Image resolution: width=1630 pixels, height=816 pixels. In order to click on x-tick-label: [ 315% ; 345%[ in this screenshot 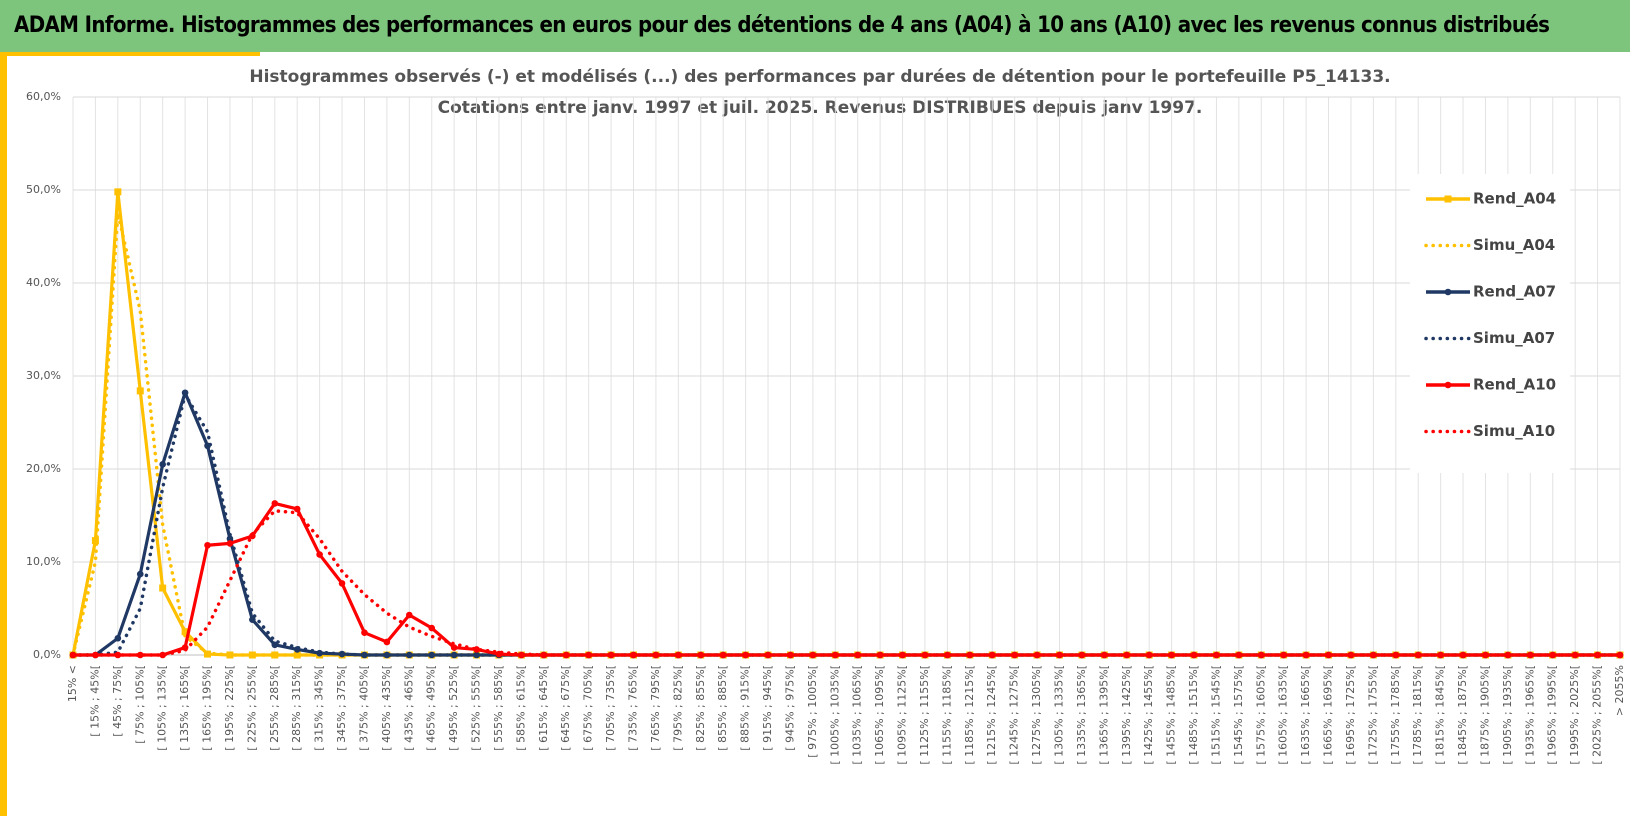, I will do `click(319, 708)`.